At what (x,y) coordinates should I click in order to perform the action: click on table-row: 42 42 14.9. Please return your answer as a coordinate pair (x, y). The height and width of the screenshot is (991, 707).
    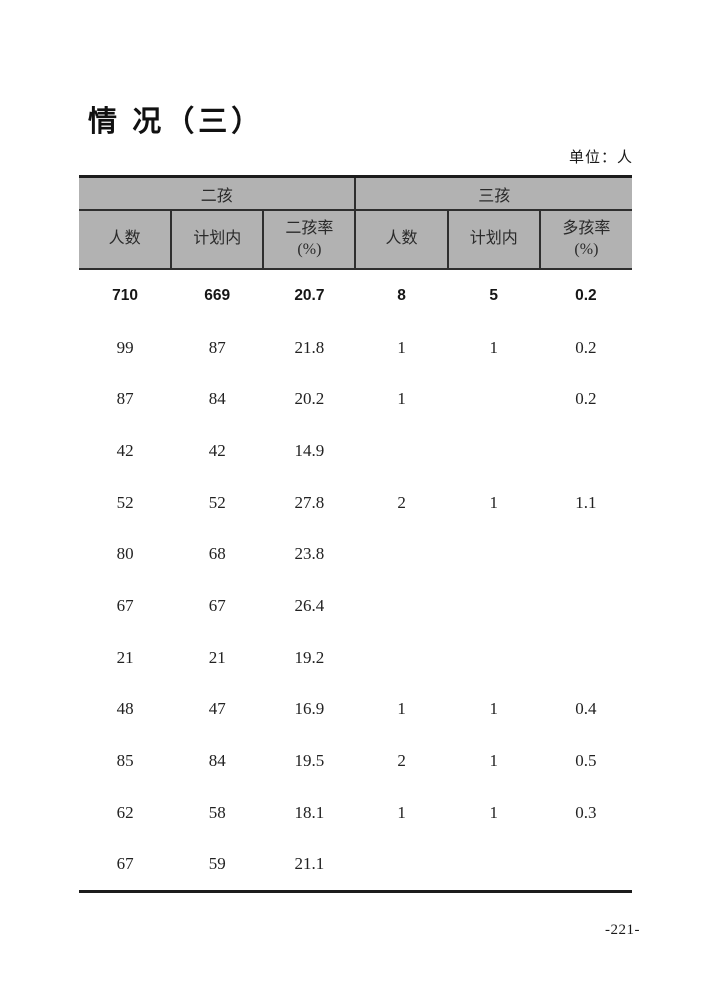
    Looking at the image, I should click on (355, 451).